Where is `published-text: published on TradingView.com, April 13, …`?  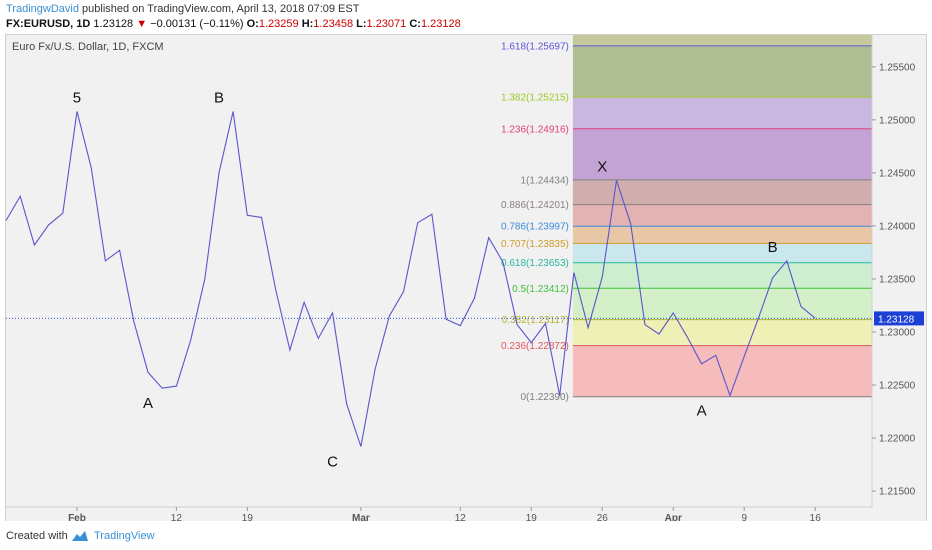
published-text: published on TradingView.com, April 13, … is located at coordinates (221, 9).